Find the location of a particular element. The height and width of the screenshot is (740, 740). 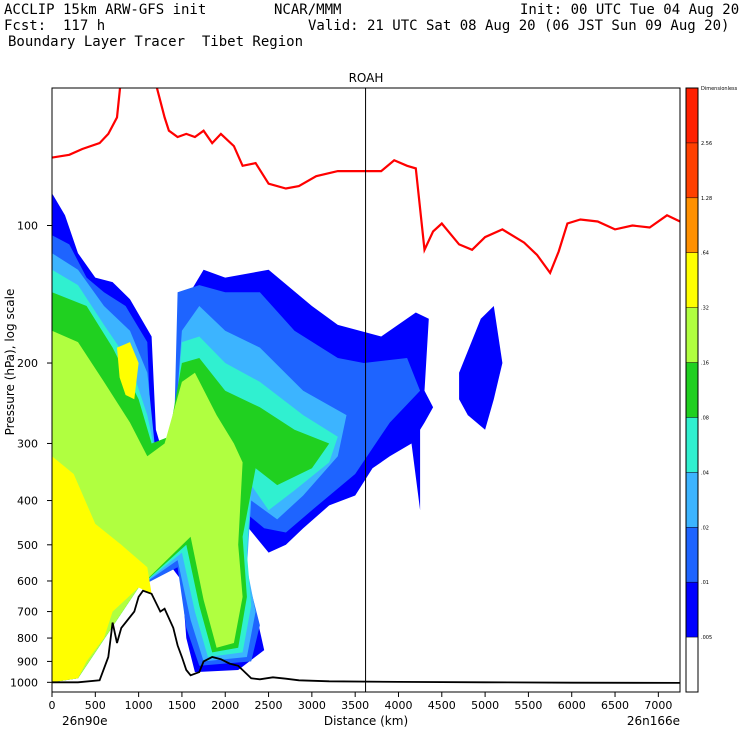

y-tick-label: 500 is located at coordinates (27, 545).